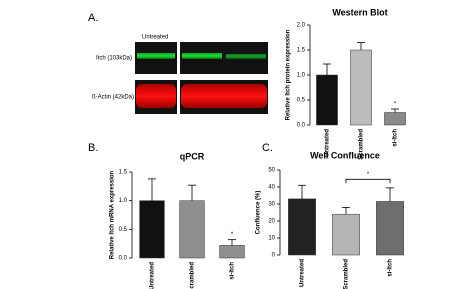  What do you see at coordinates (192, 156) in the screenshot?
I see `chart-title: qPCR` at bounding box center [192, 156].